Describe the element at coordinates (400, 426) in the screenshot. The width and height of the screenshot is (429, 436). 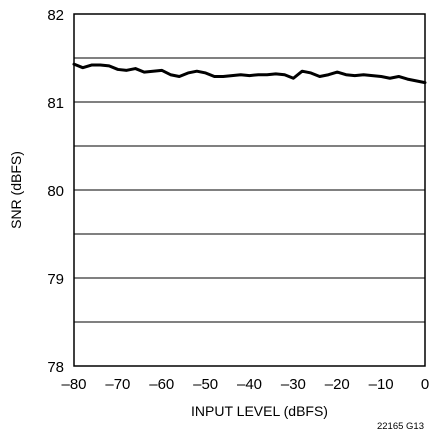
I see `figure-code-label: 22165 G13` at that location.